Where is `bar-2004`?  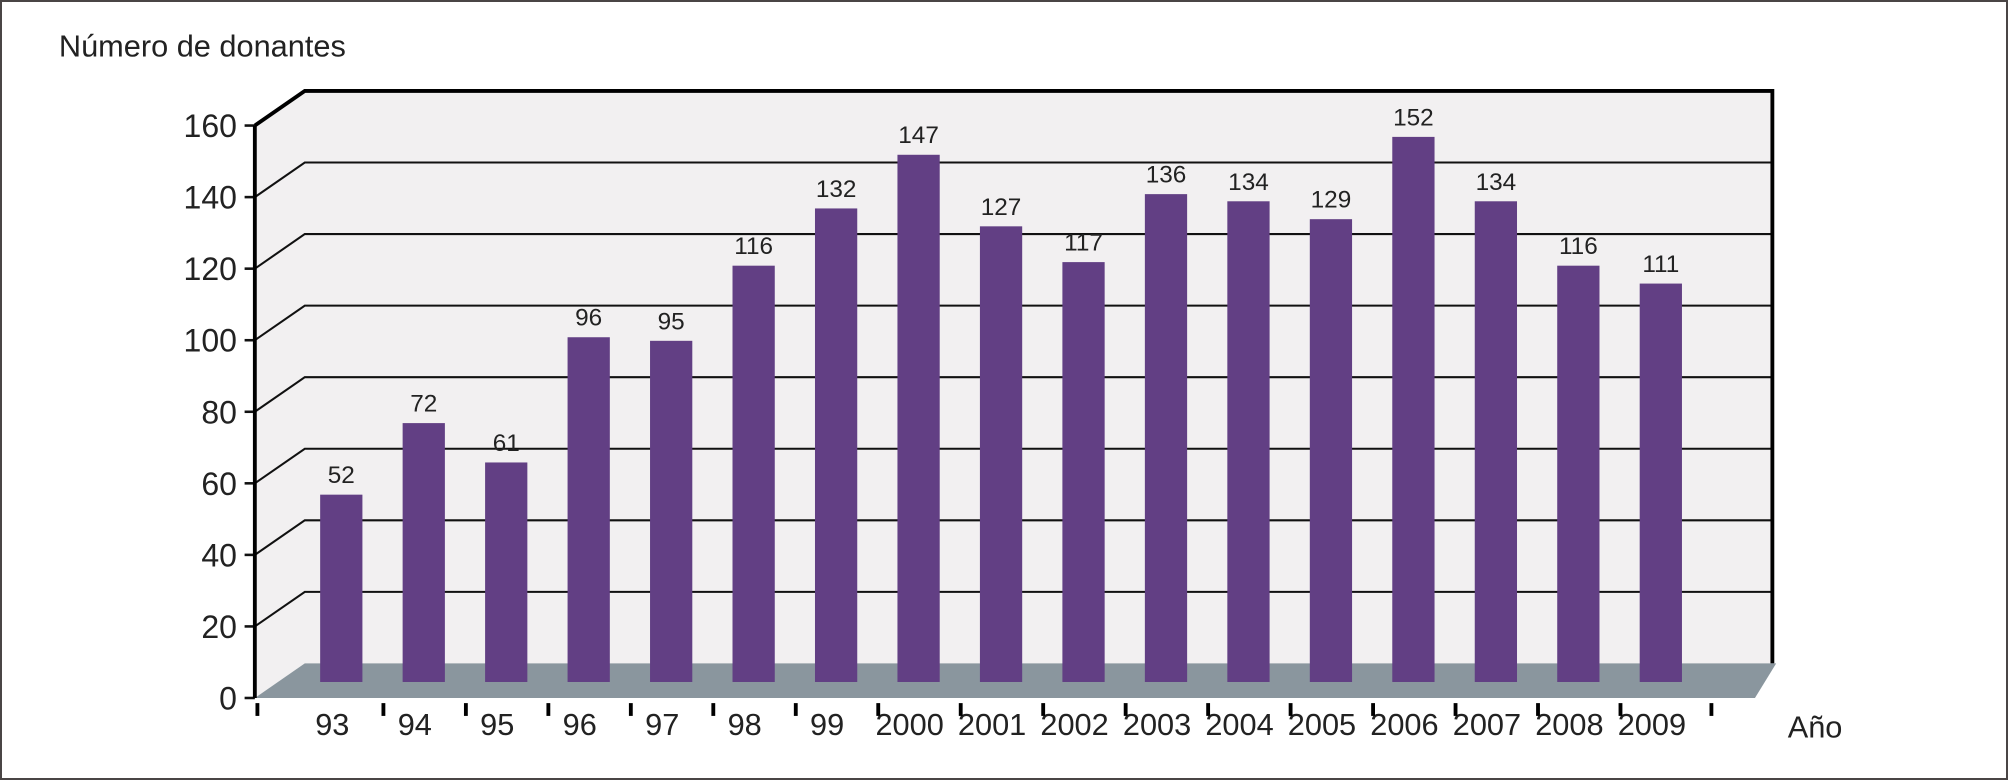 bar-2004 is located at coordinates (1248, 441).